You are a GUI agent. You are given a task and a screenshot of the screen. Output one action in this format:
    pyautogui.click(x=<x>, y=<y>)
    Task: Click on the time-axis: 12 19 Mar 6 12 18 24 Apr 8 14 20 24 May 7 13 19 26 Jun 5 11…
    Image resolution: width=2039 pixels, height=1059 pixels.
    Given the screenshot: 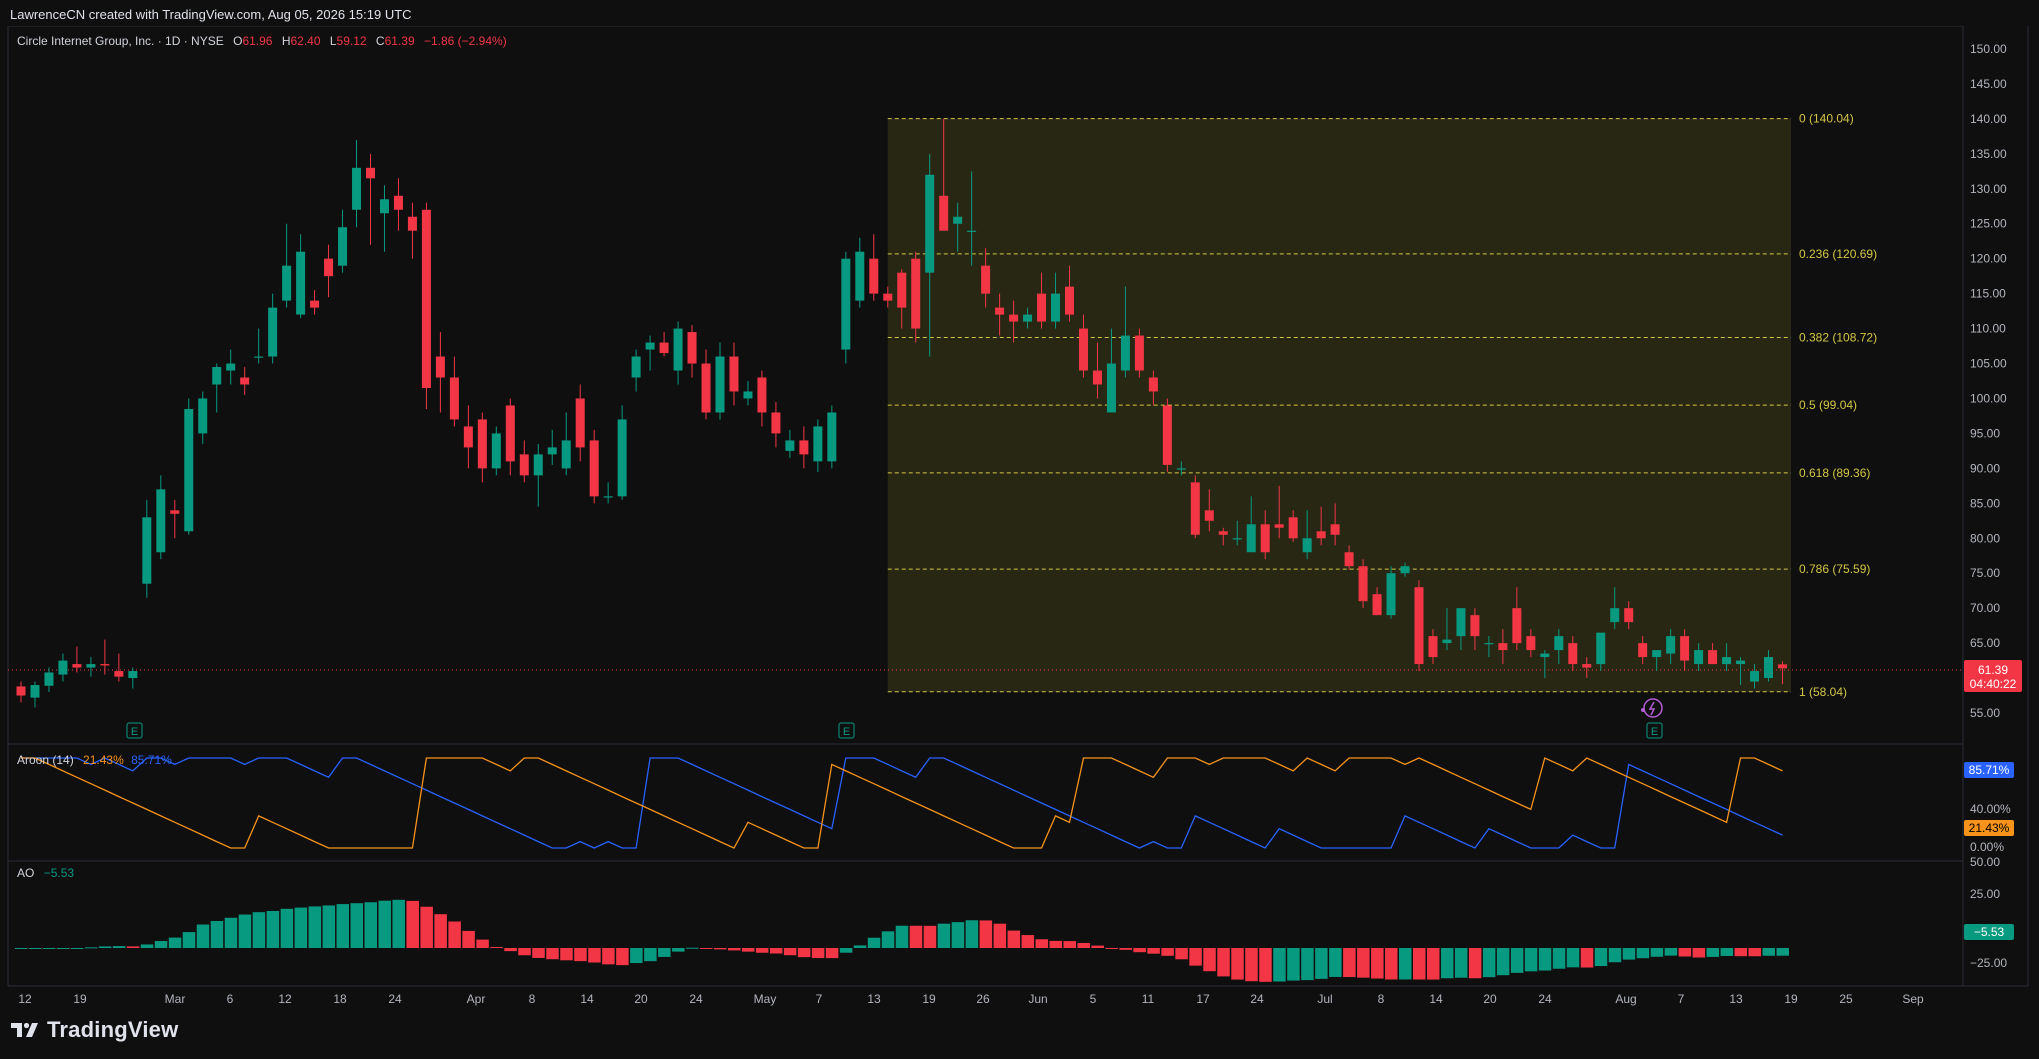 What is the action you would take?
    pyautogui.click(x=971, y=999)
    